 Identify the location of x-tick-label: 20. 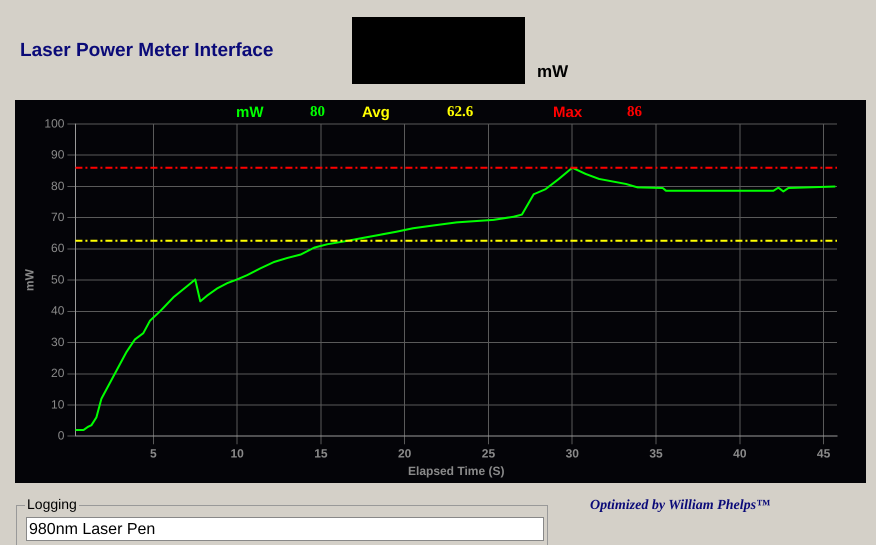
(405, 453).